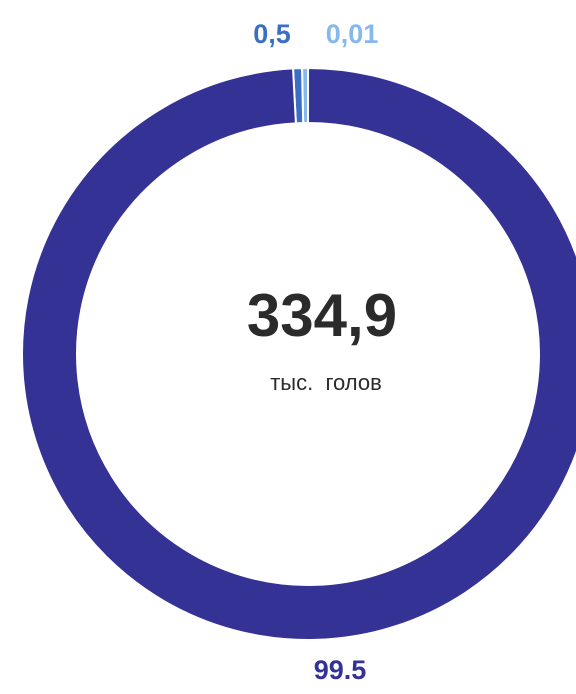 The height and width of the screenshot is (694, 576). Describe the element at coordinates (352, 34) in the screenshot. I see `value-label: 0,01` at that location.